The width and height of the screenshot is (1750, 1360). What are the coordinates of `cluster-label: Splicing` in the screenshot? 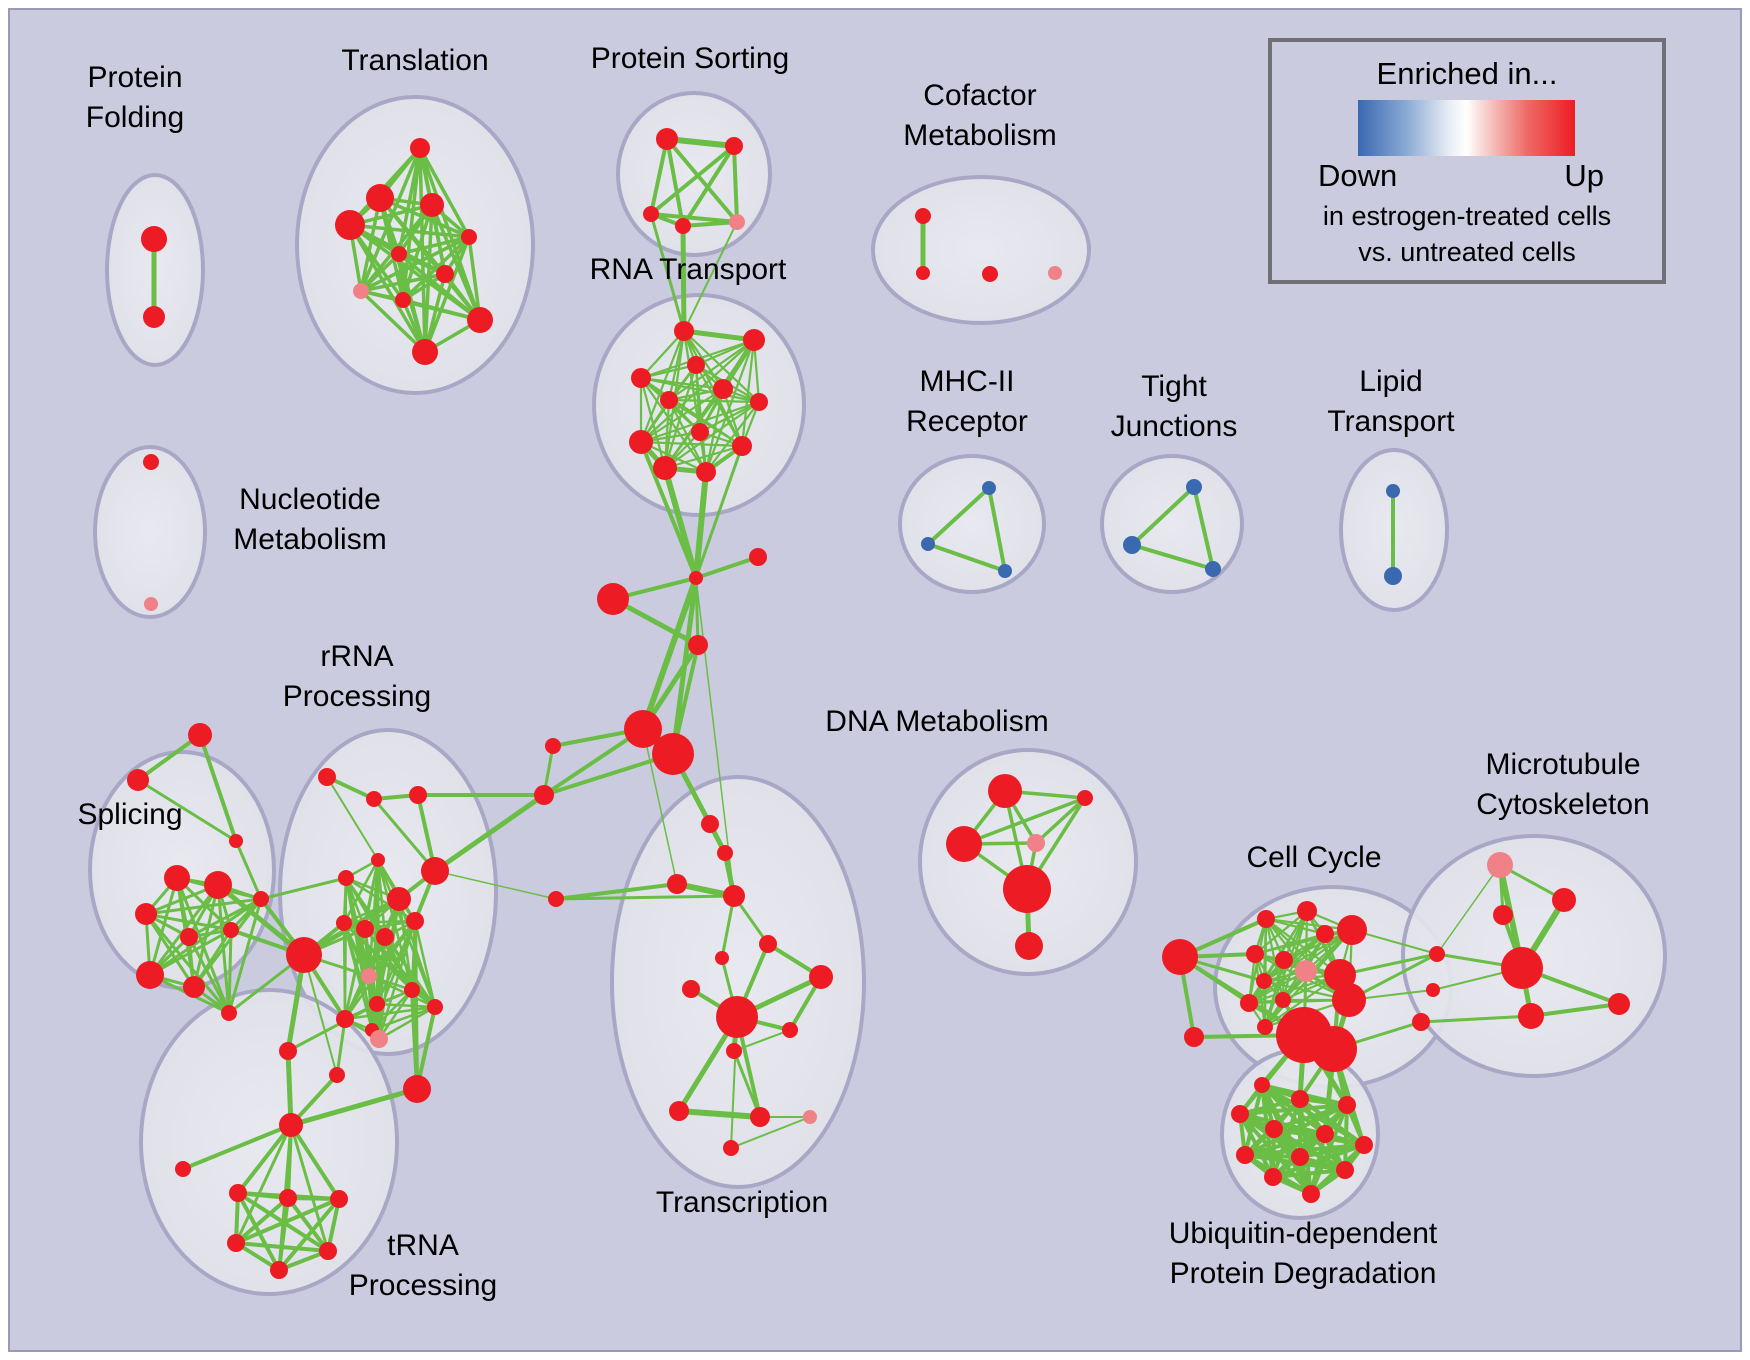 It's located at (129, 814).